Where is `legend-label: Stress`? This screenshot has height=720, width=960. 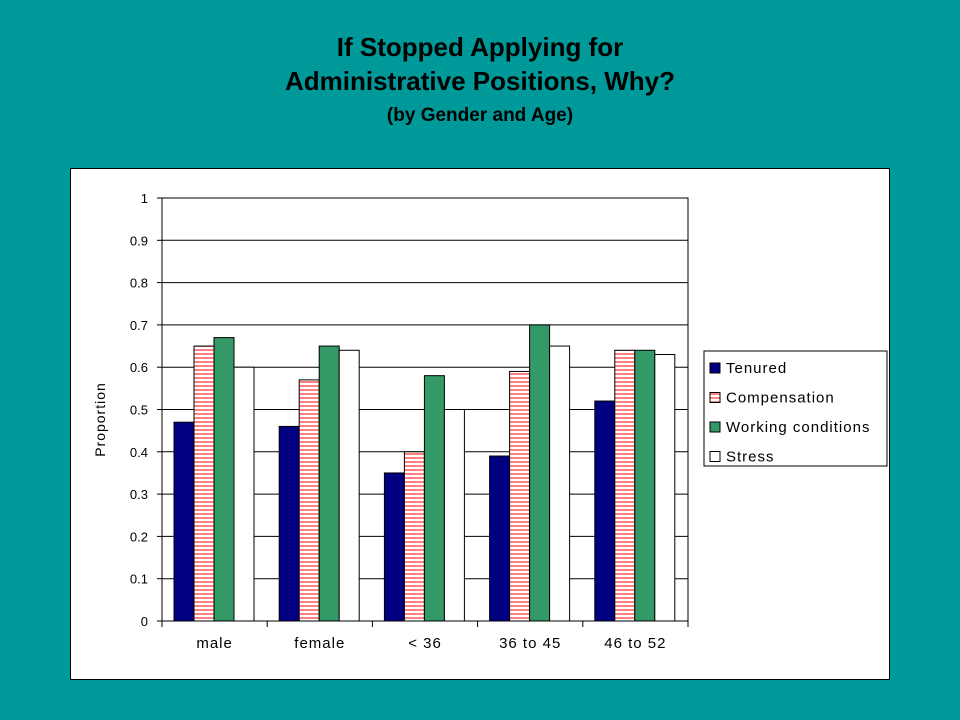
legend-label: Stress is located at coordinates (750, 457).